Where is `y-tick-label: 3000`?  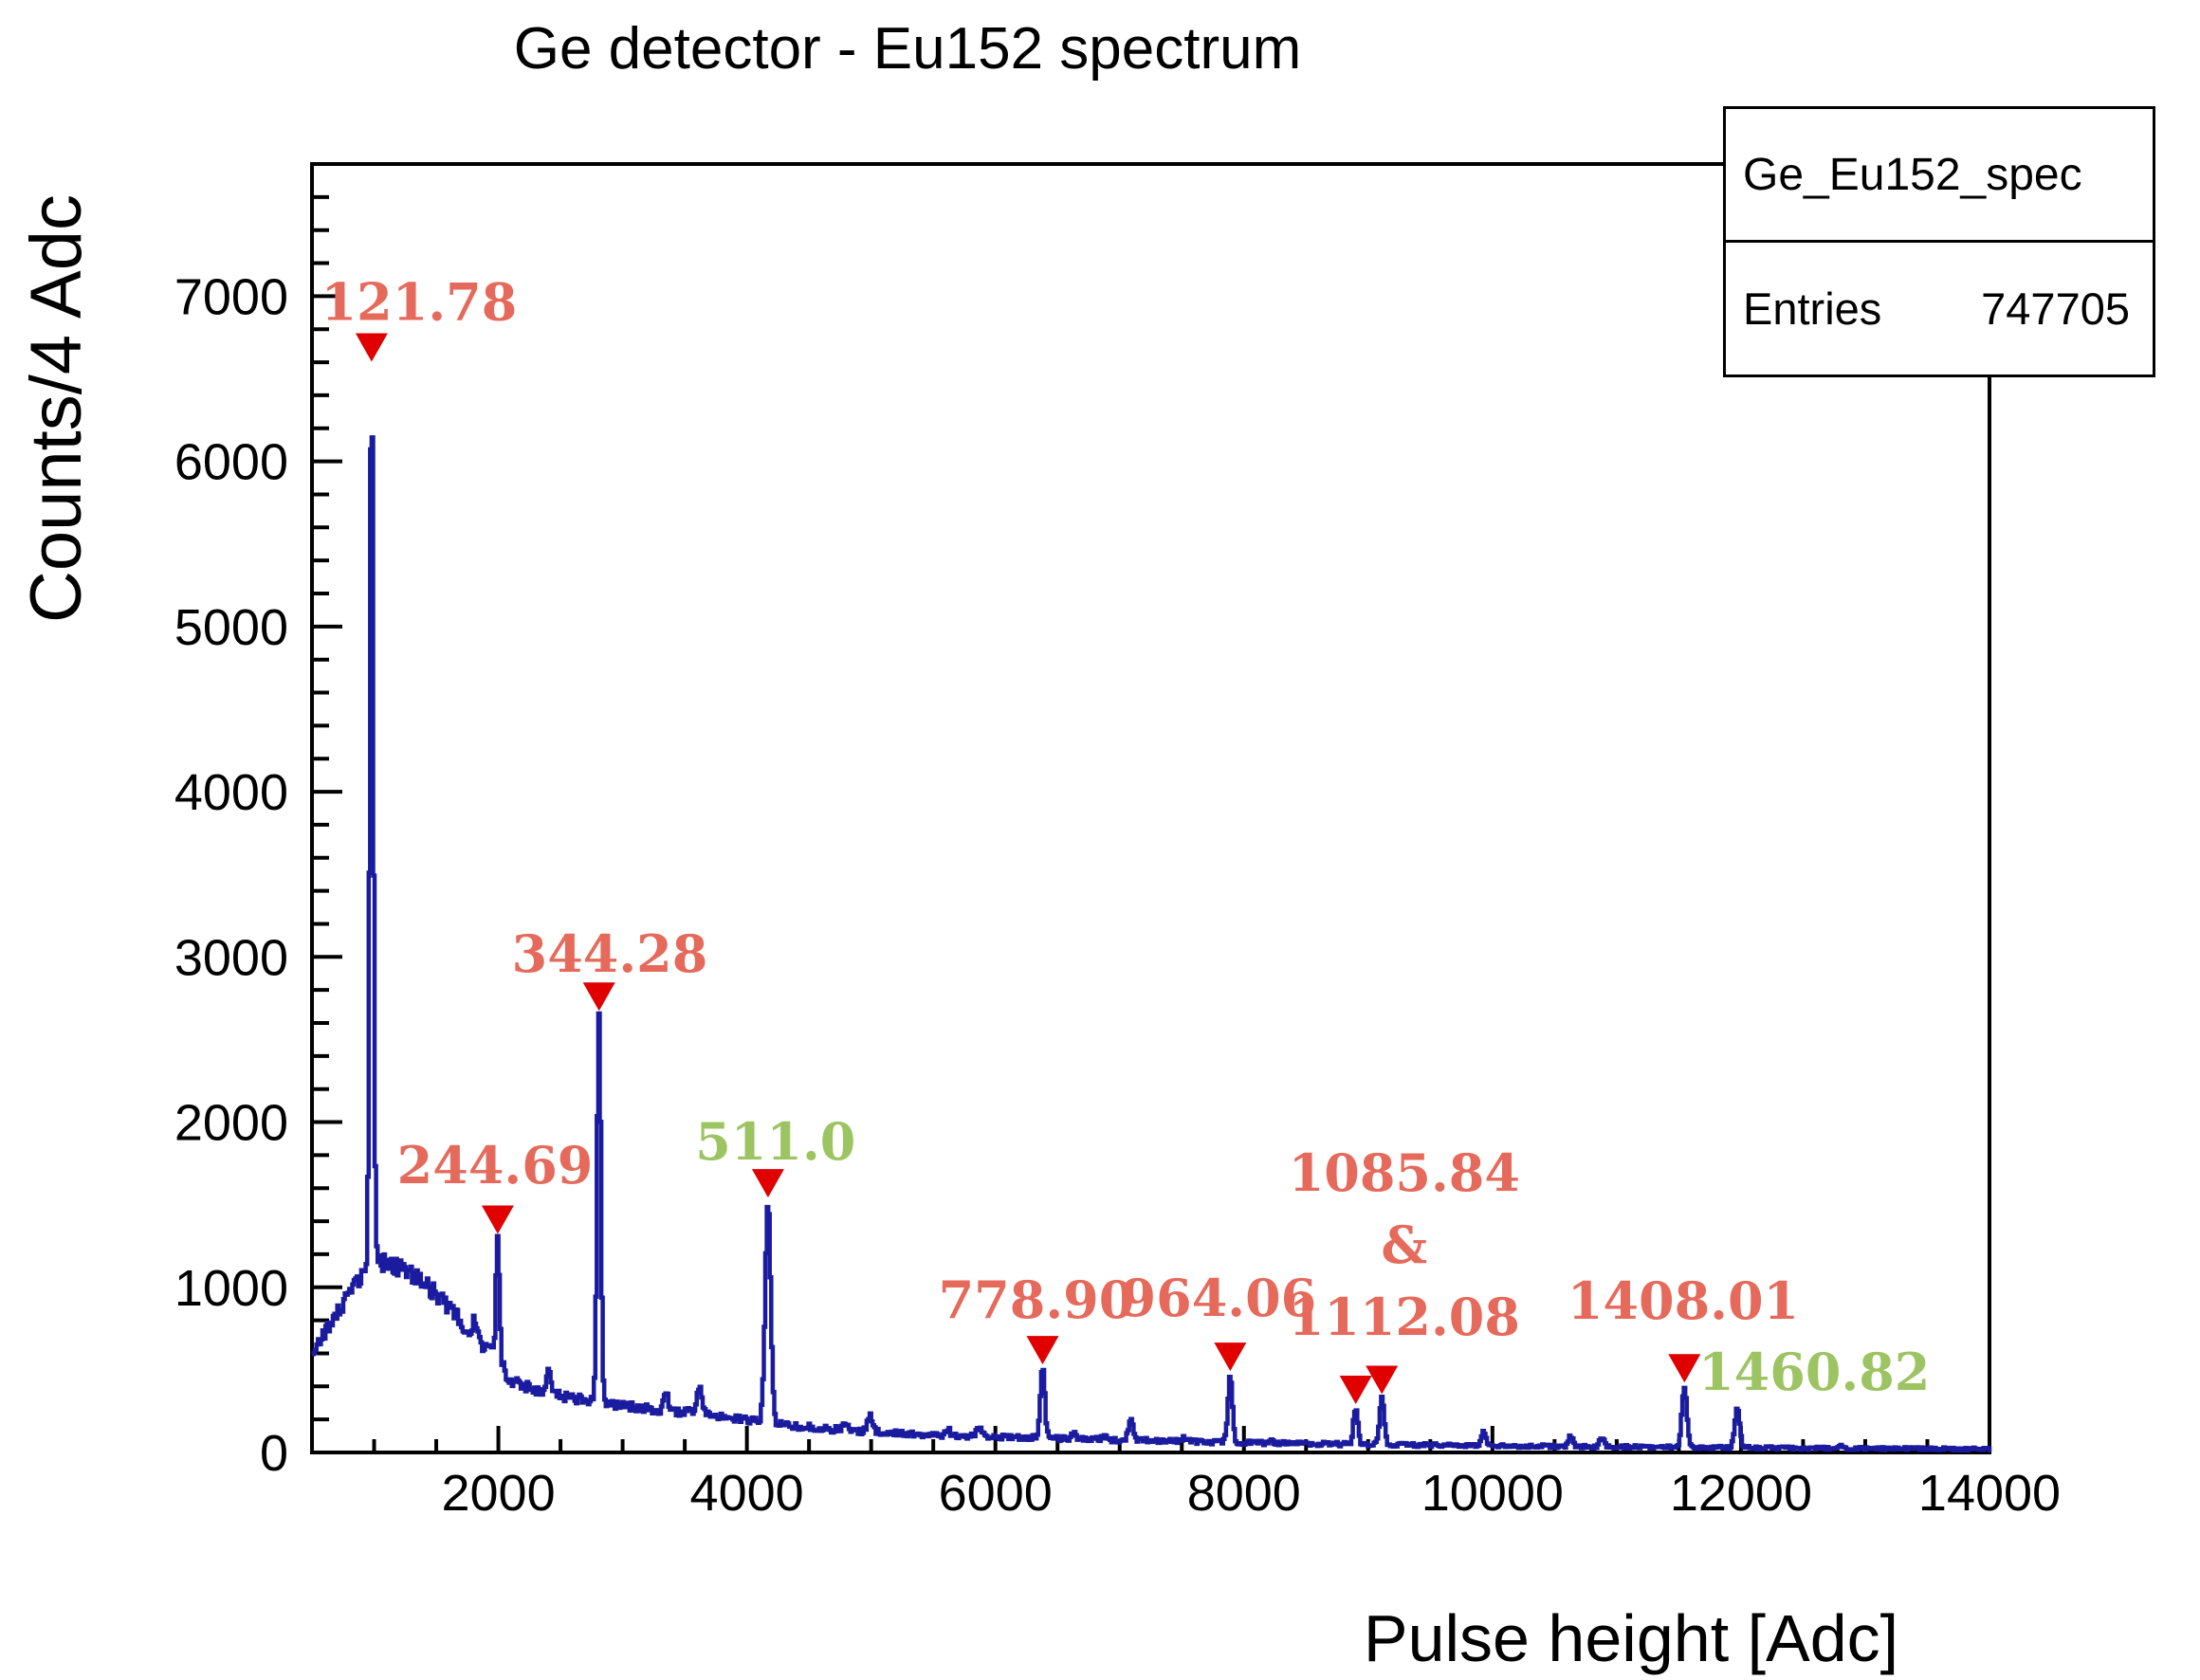
y-tick-label: 3000 is located at coordinates (231, 957).